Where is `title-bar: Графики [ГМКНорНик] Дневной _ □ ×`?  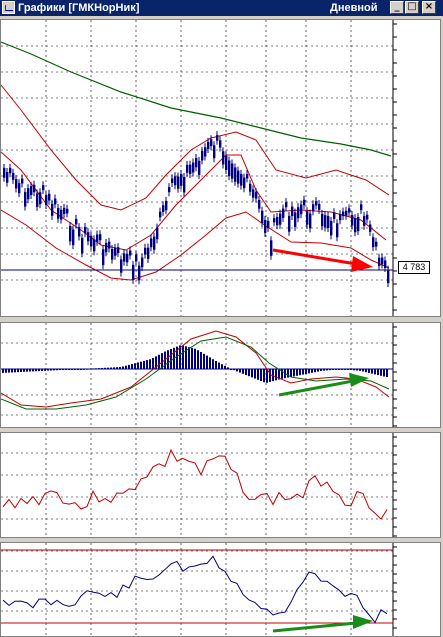
title-bar: Графики [ГМКНорНик] Дневной _ □ × is located at coordinates (221, 8).